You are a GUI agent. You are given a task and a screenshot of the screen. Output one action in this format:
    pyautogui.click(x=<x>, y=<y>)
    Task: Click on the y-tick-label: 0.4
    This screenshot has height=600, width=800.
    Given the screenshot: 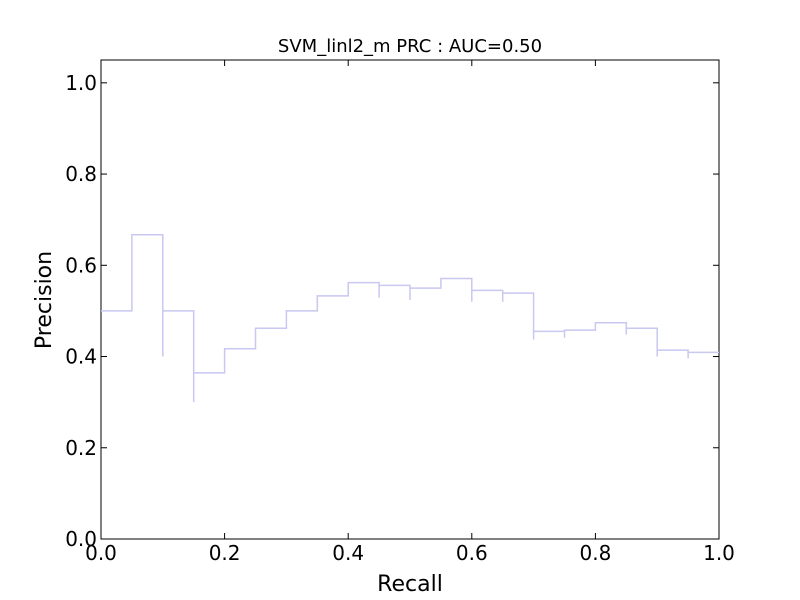 What is the action you would take?
    pyautogui.click(x=81, y=357)
    